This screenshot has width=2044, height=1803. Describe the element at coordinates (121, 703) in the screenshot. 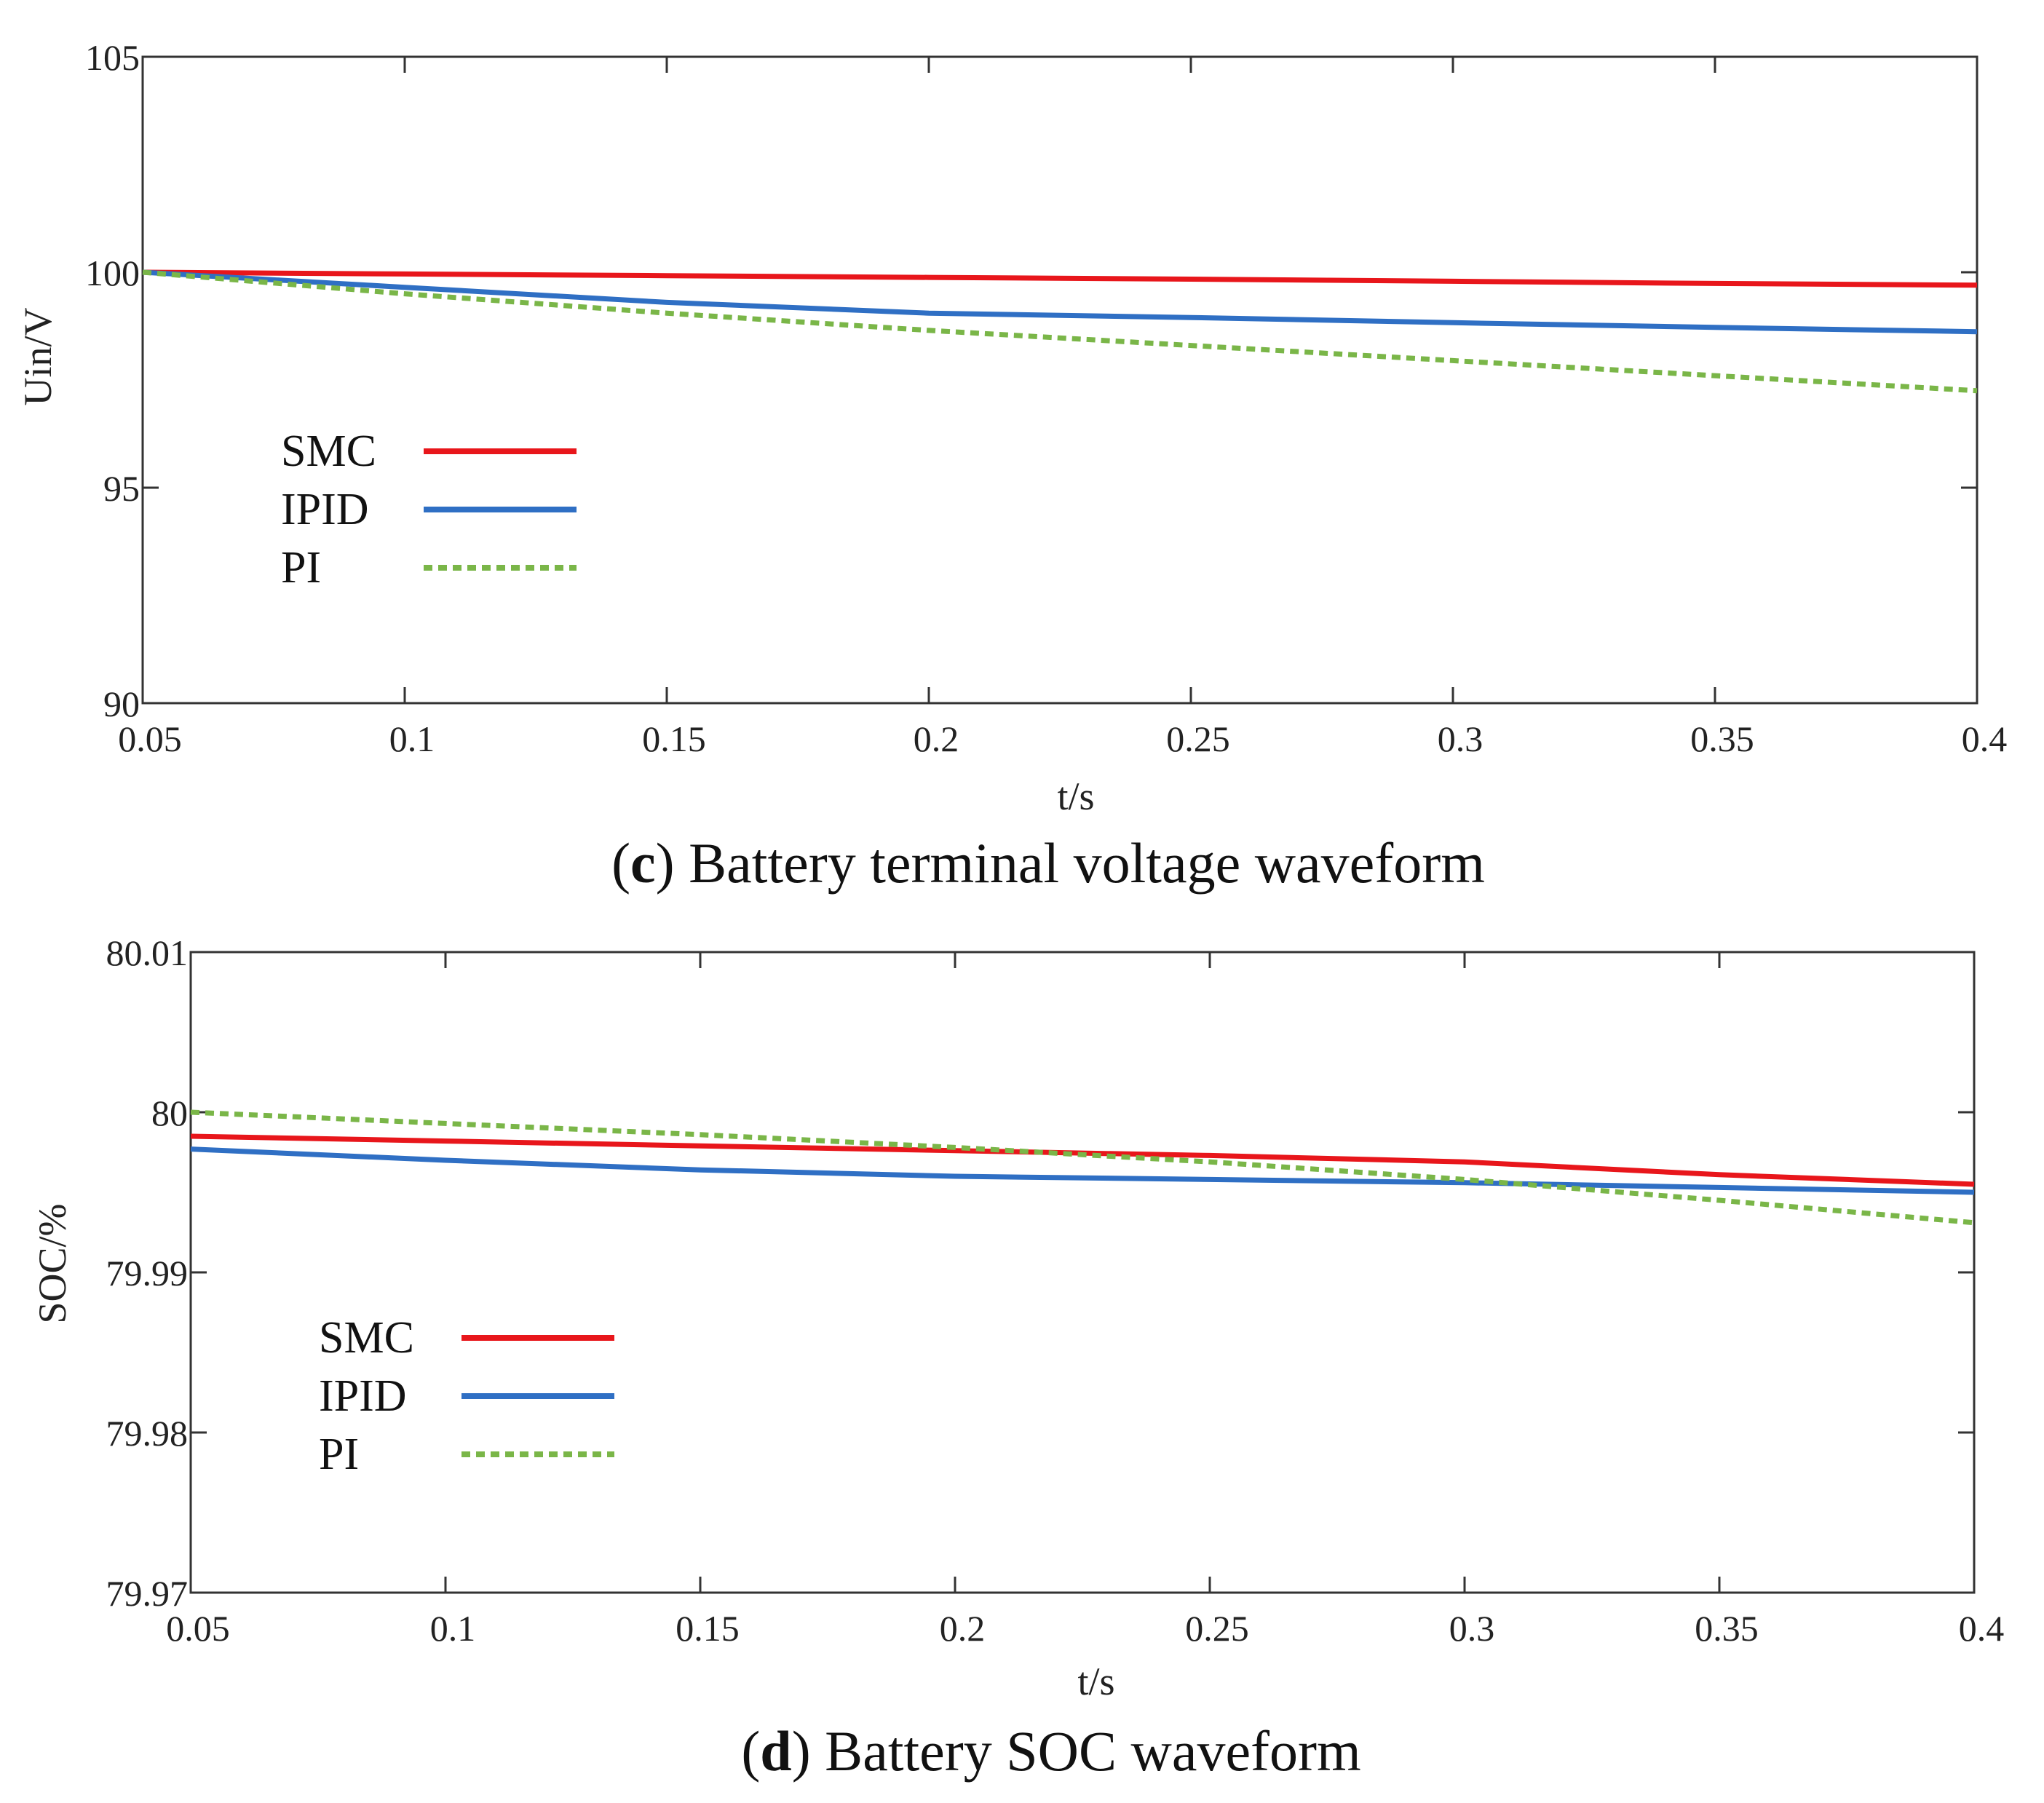

I see `y-tick-label: 90` at that location.